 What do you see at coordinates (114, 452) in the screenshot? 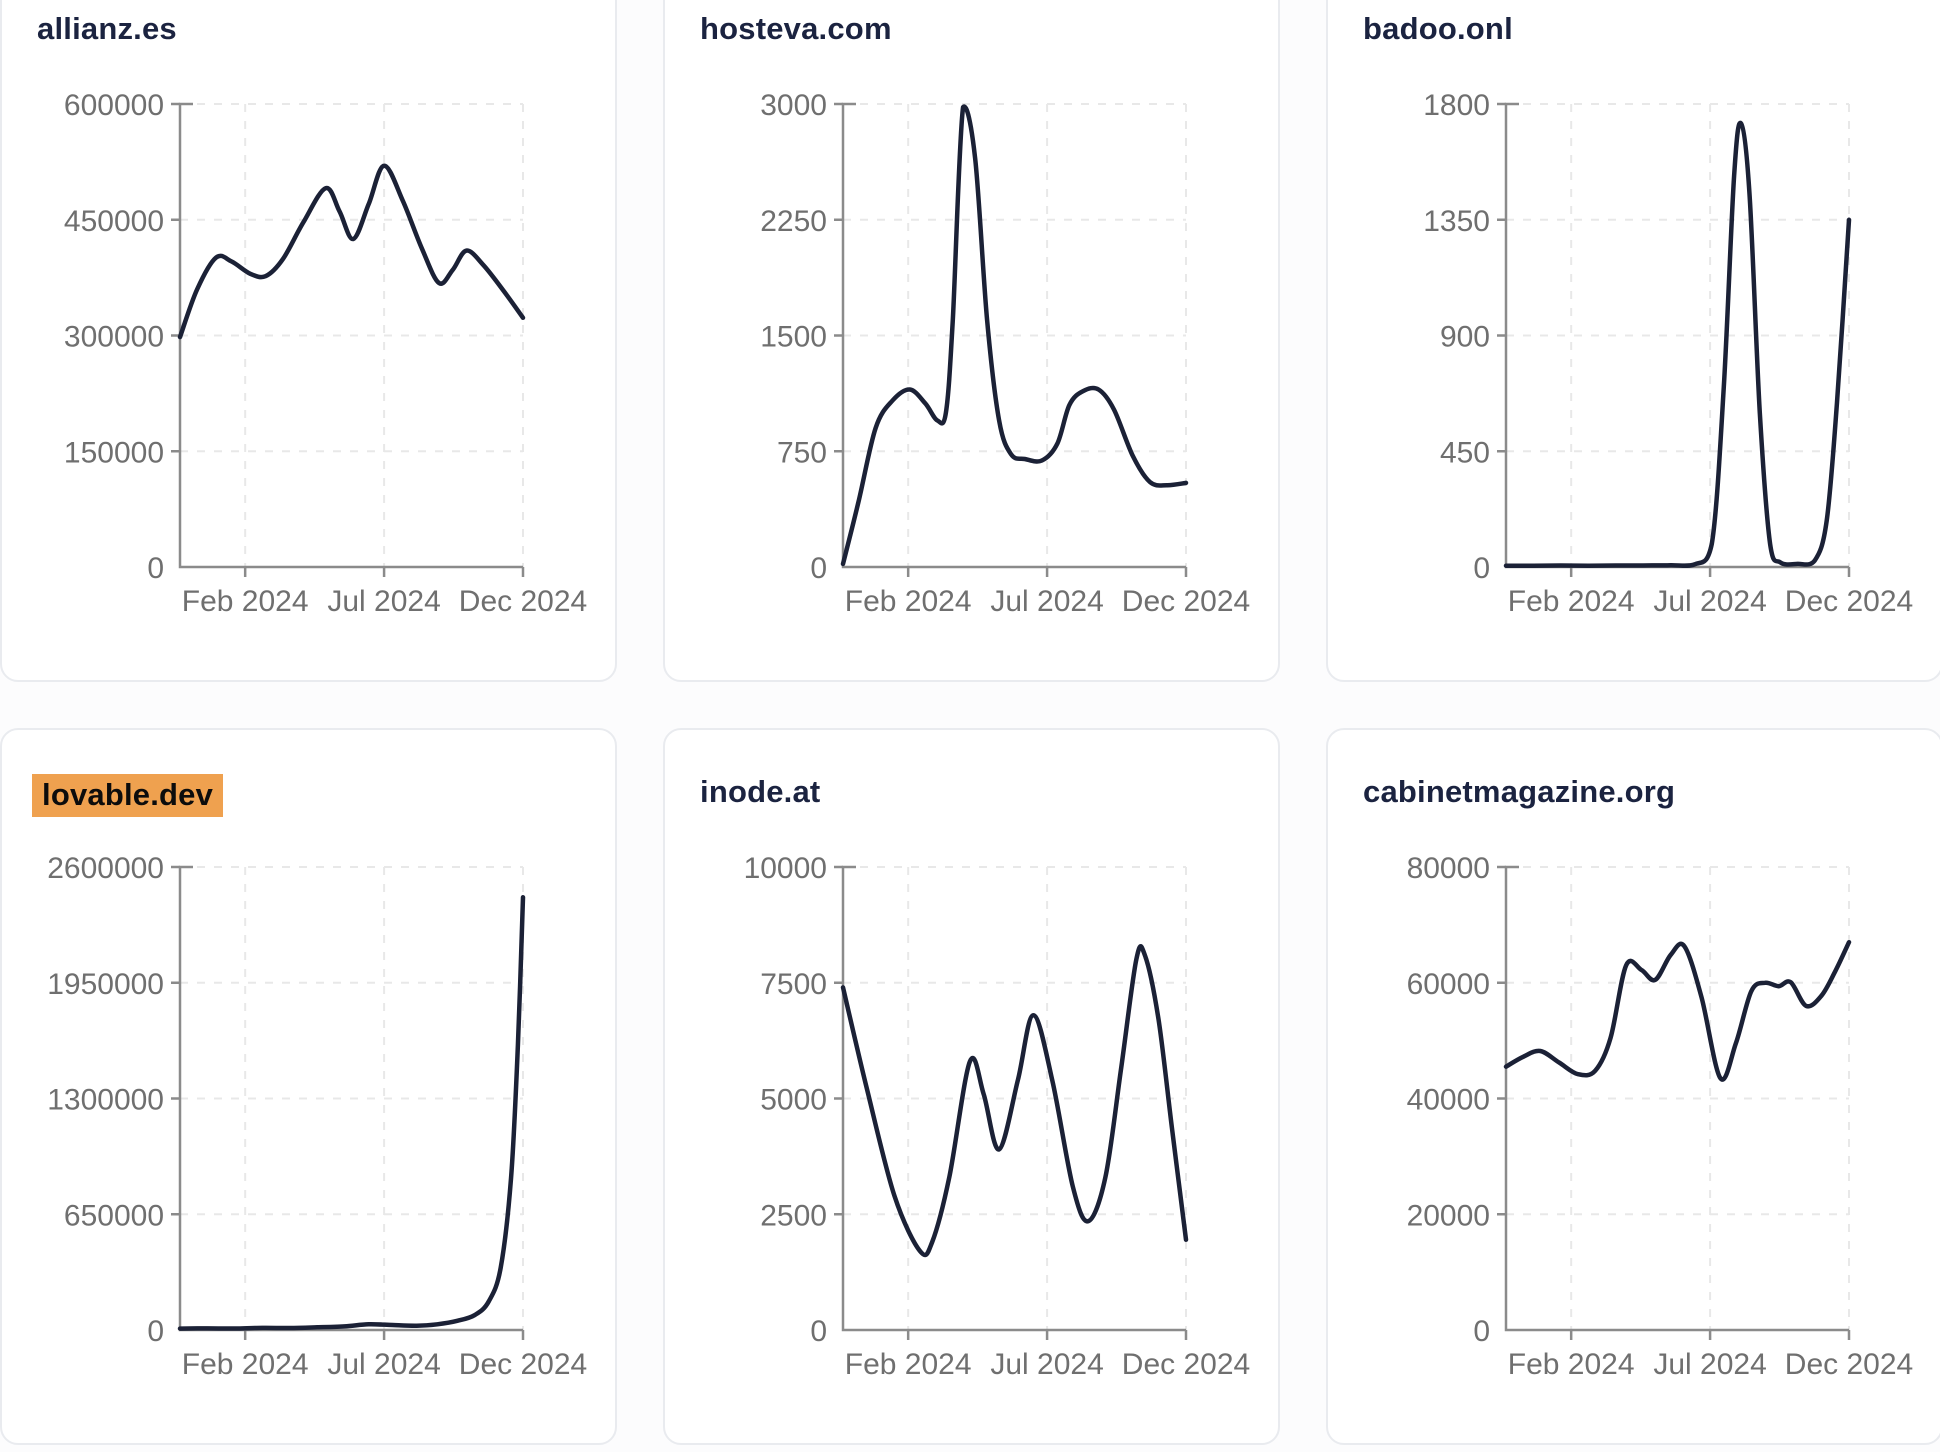
I see `svg-text: 150000` at bounding box center [114, 452].